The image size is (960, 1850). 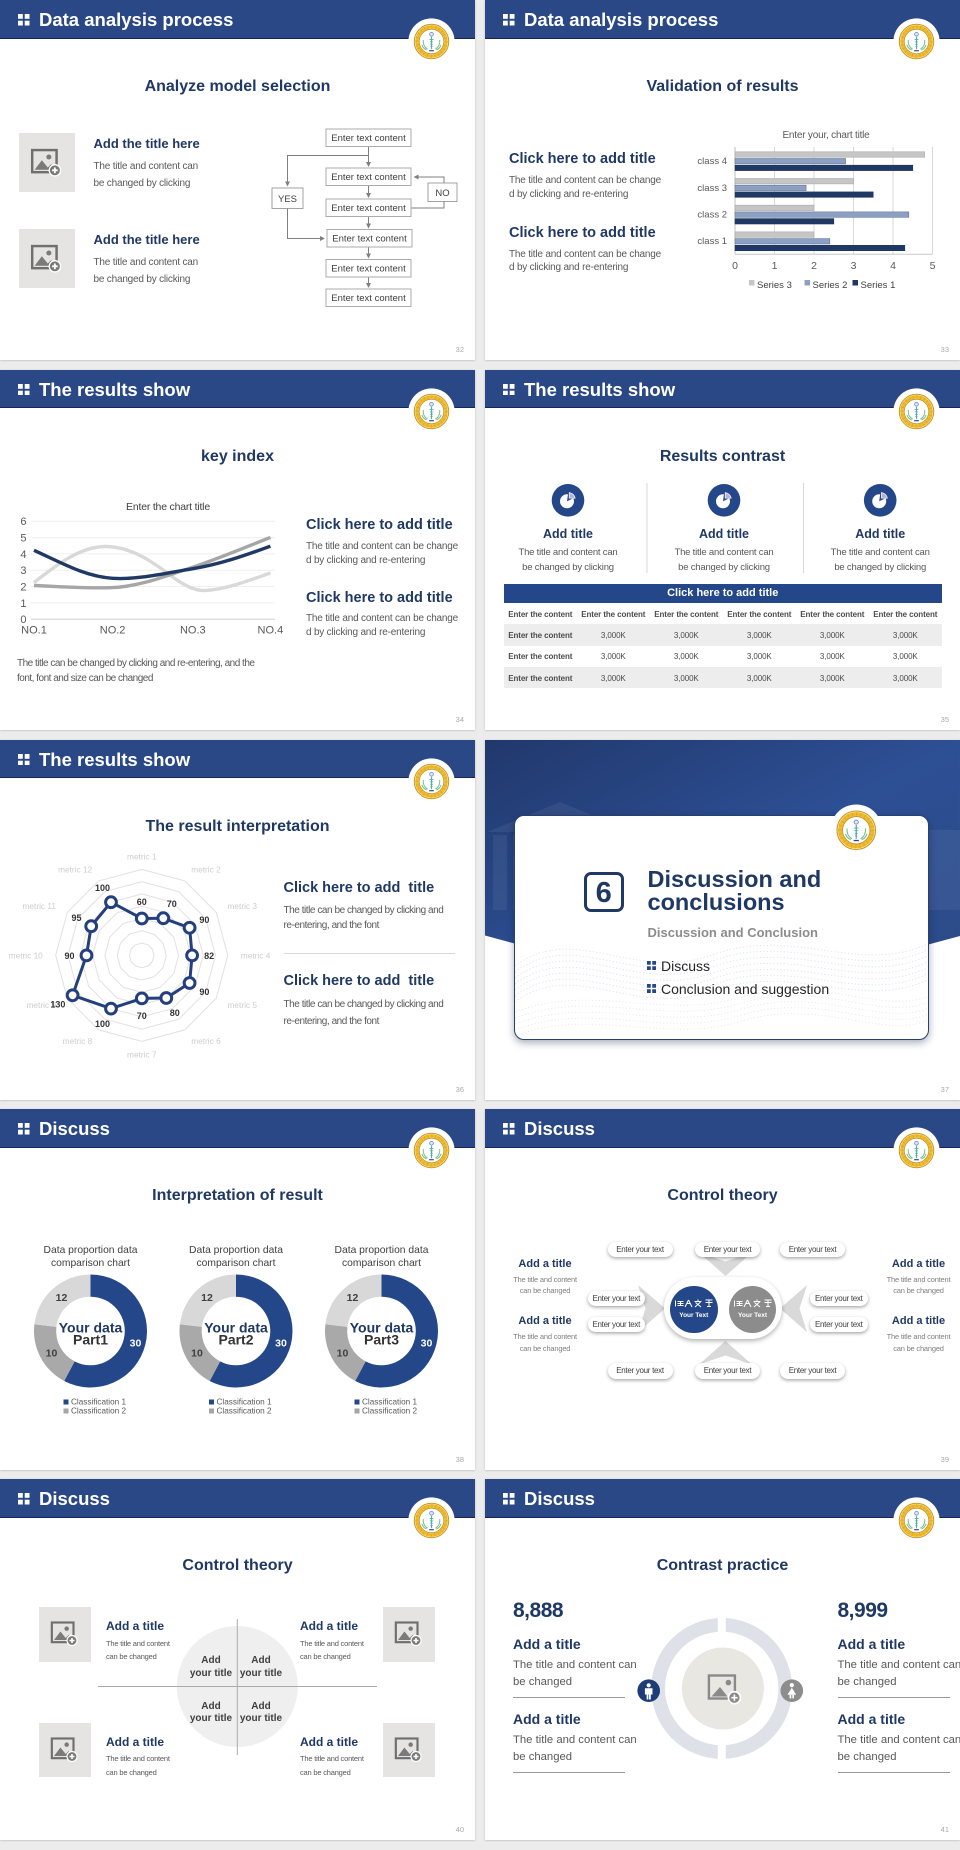 I want to click on svg-text: 130, so click(x=57, y=1004).